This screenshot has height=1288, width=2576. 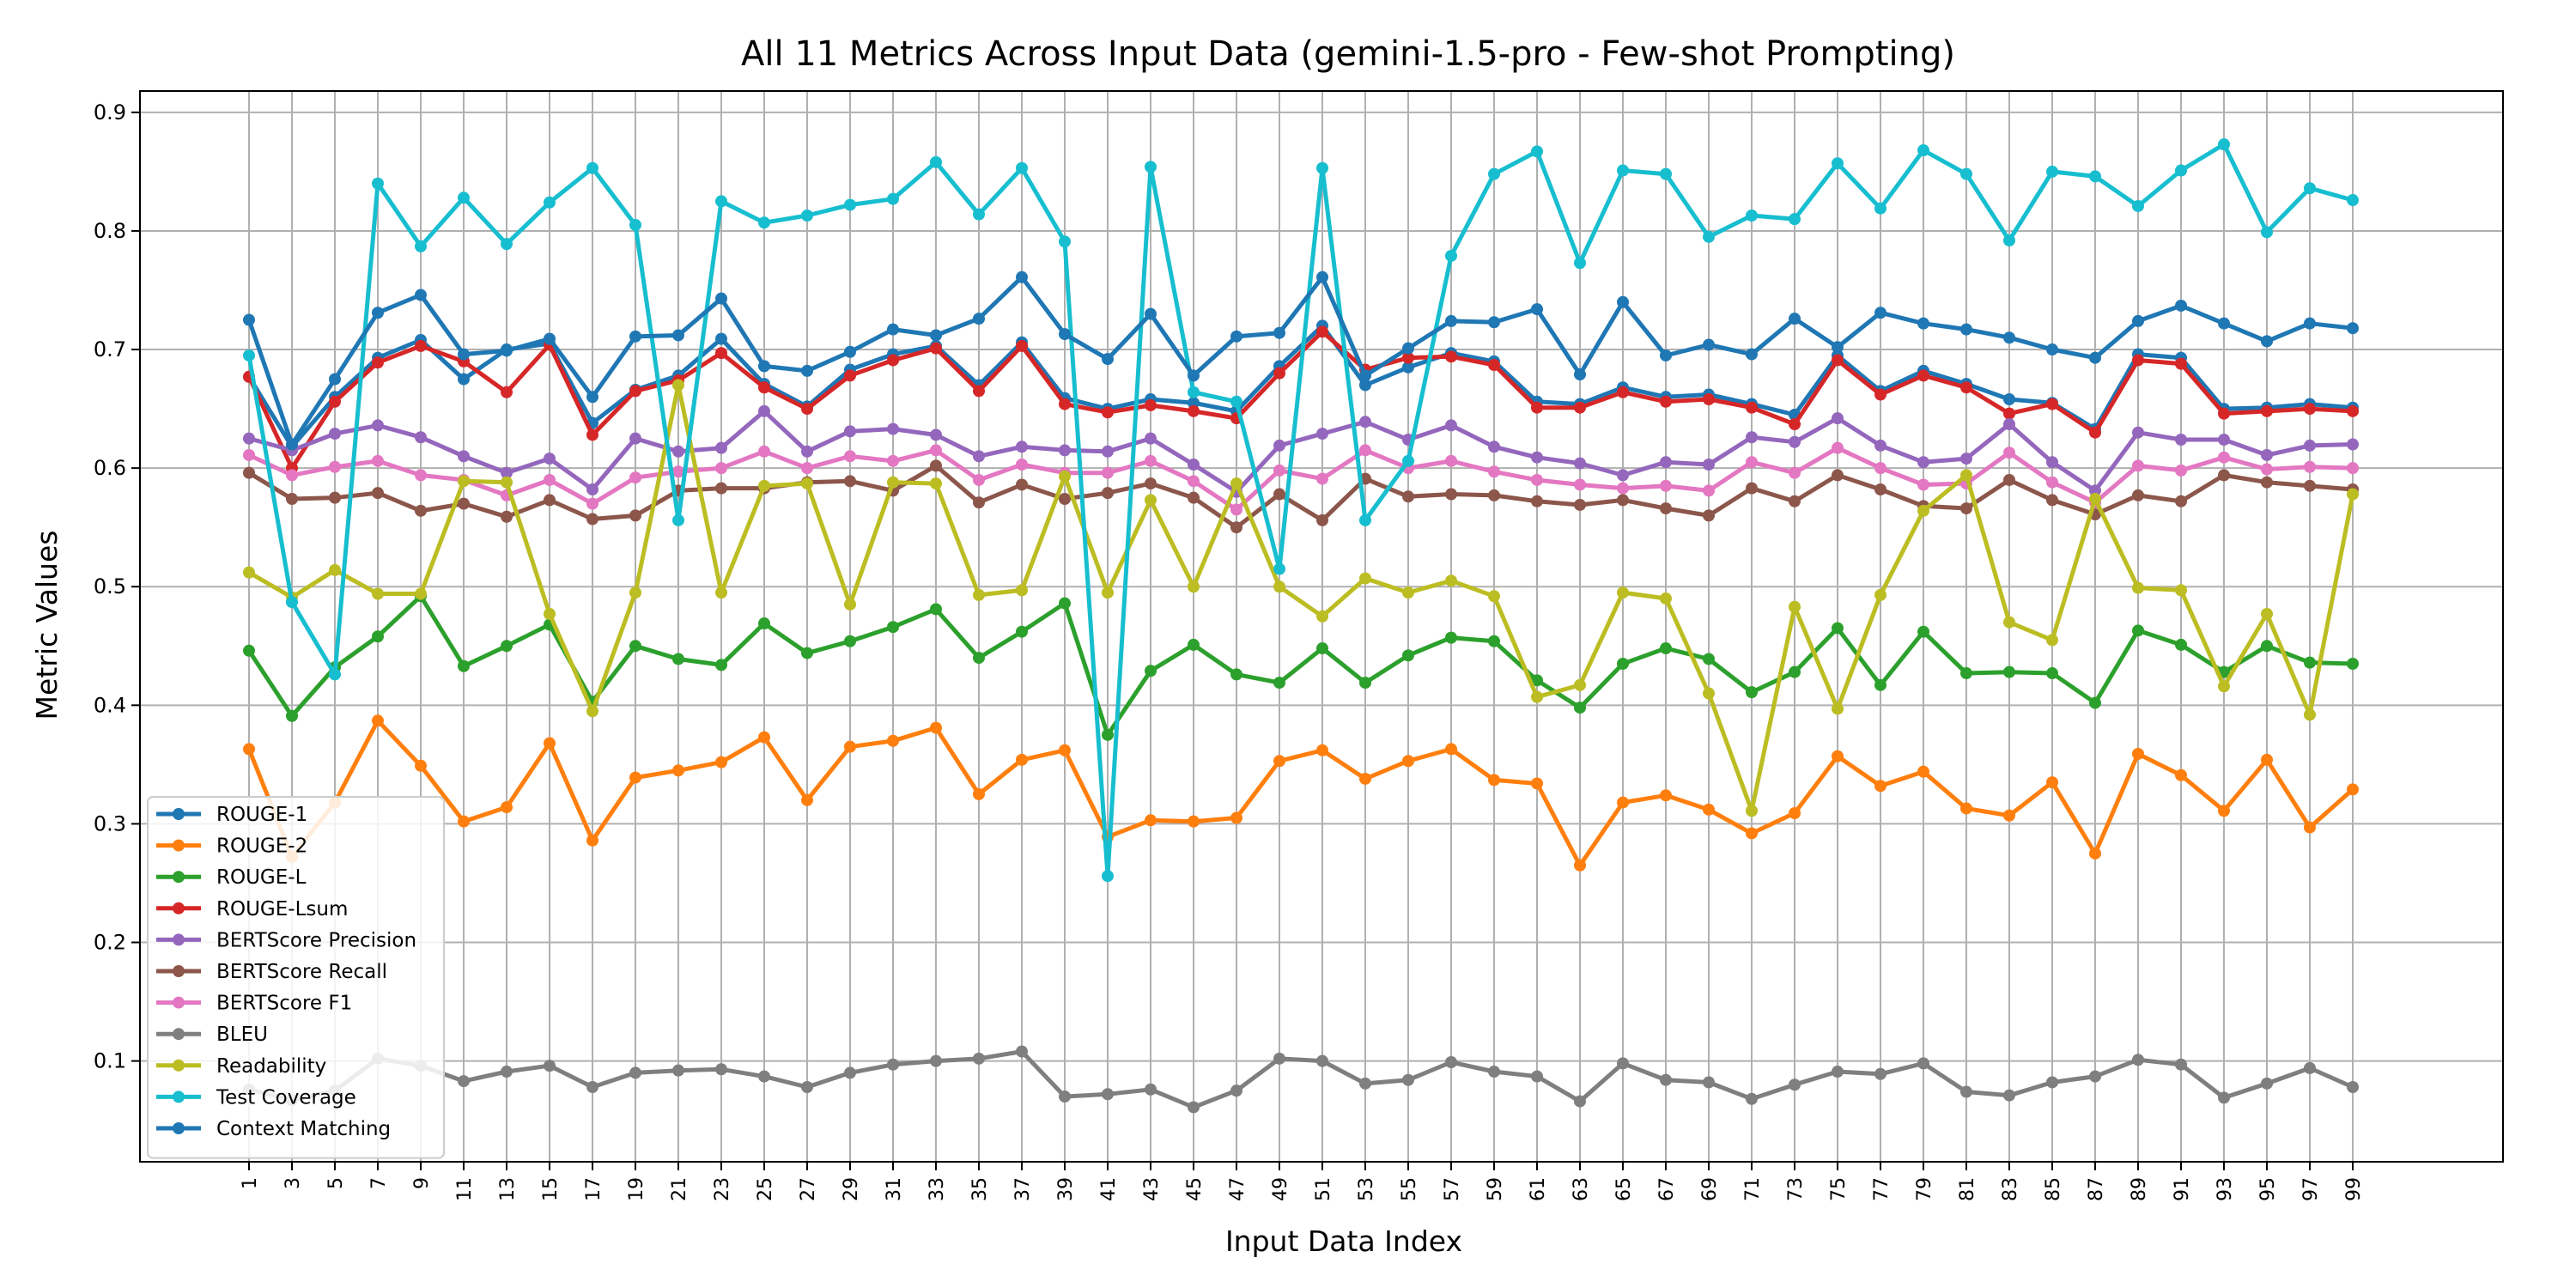 I want to click on y-tick-label: 0.8, so click(x=110, y=231).